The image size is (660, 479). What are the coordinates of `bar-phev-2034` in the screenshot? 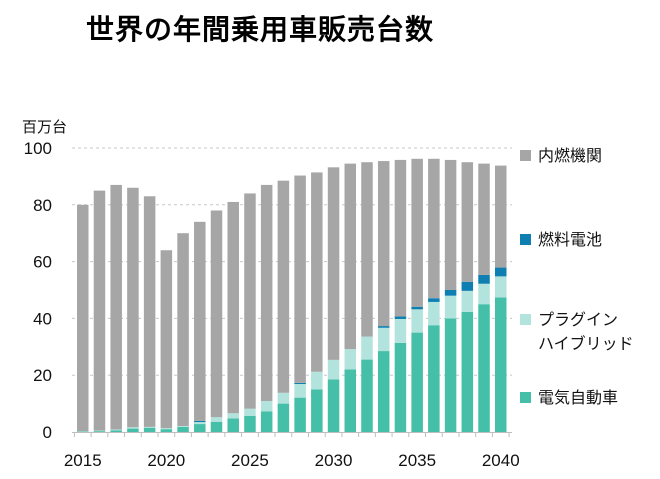 It's located at (400, 330).